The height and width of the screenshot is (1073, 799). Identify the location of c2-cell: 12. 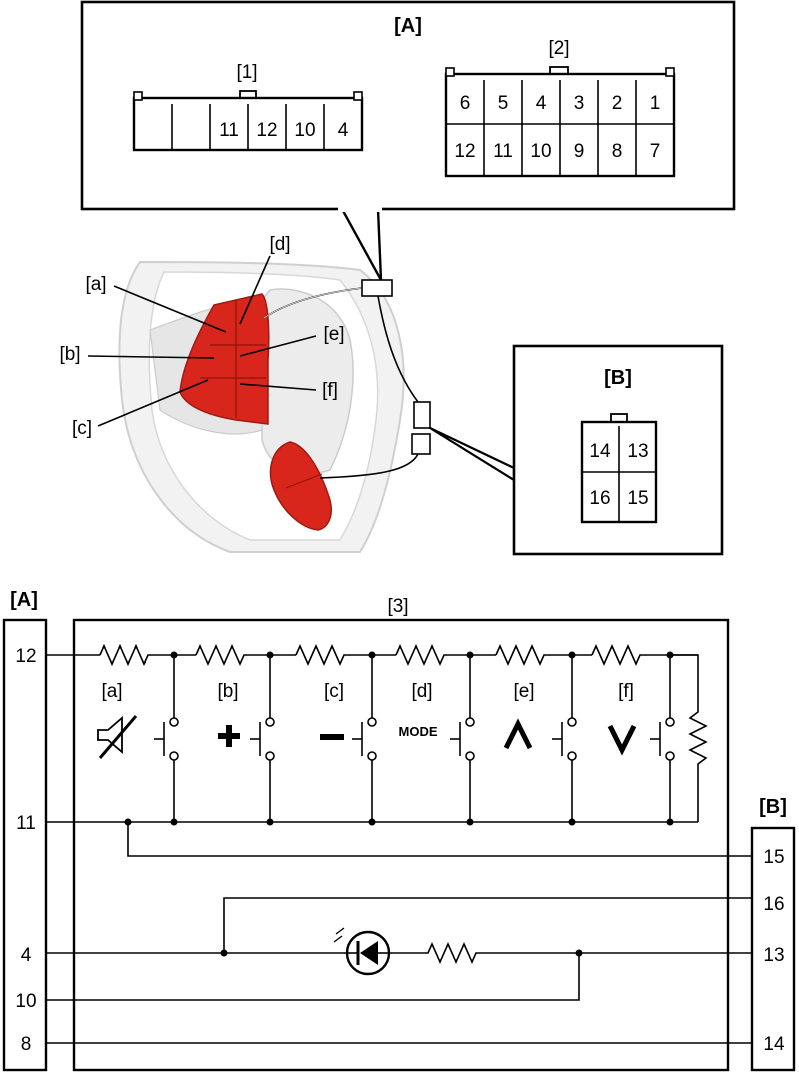
(464, 151).